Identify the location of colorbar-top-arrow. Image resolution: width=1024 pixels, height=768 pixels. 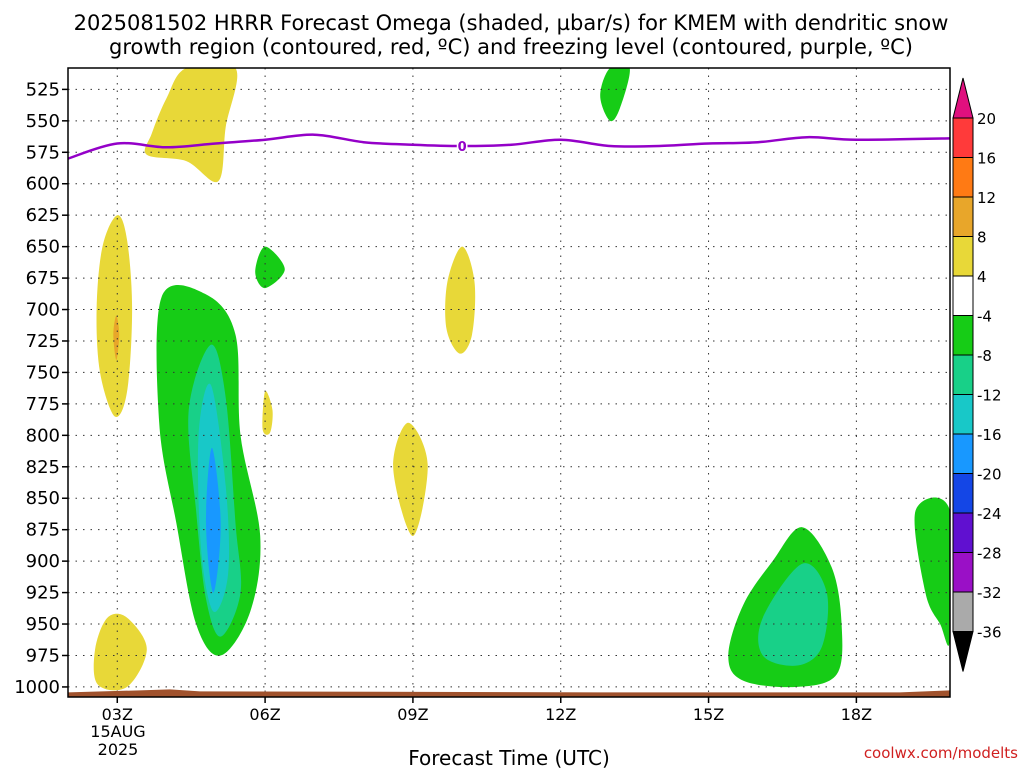
(963, 98).